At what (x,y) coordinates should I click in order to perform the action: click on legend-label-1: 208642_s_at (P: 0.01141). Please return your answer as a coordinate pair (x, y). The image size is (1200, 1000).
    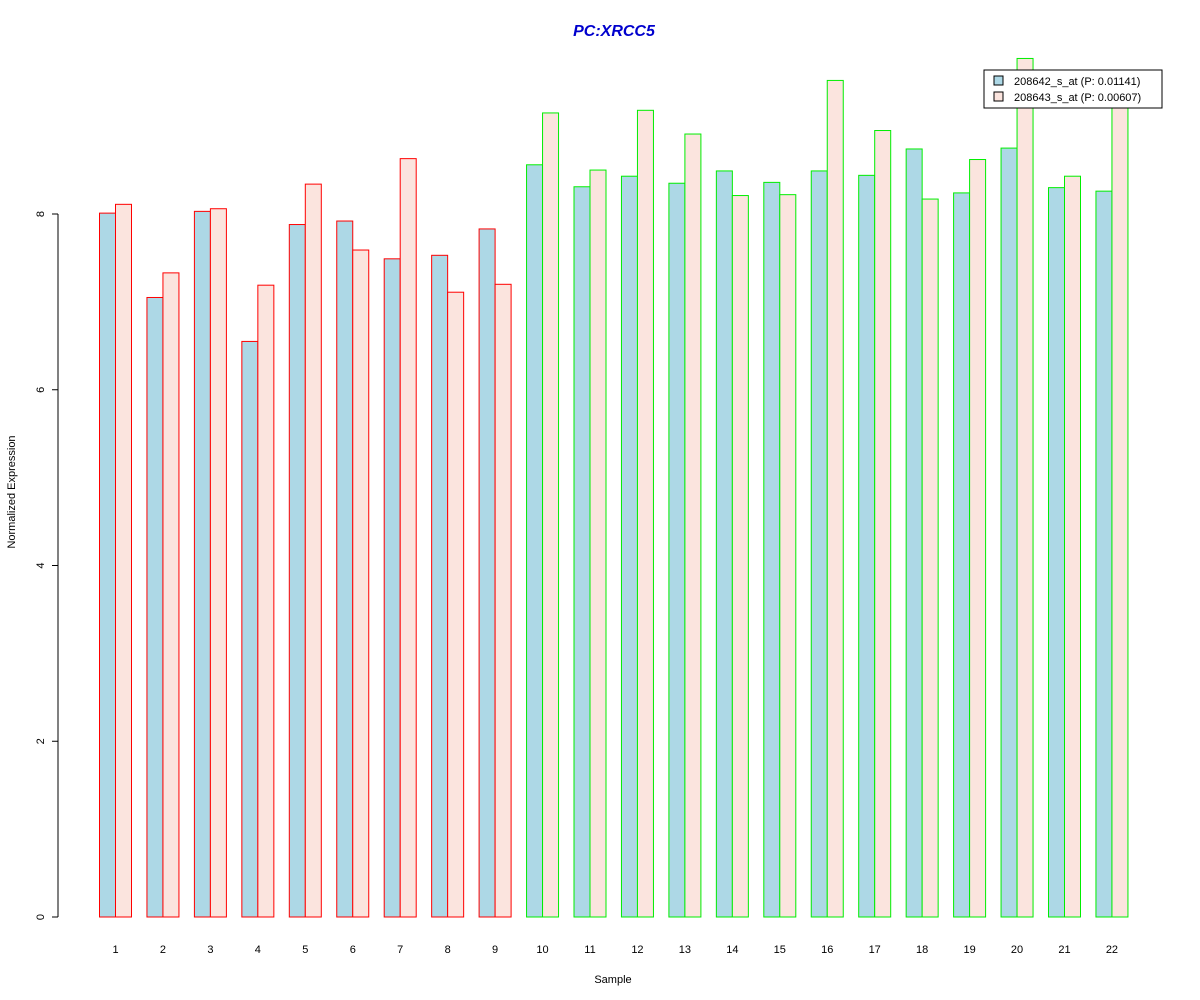
    Looking at the image, I should click on (1077, 82).